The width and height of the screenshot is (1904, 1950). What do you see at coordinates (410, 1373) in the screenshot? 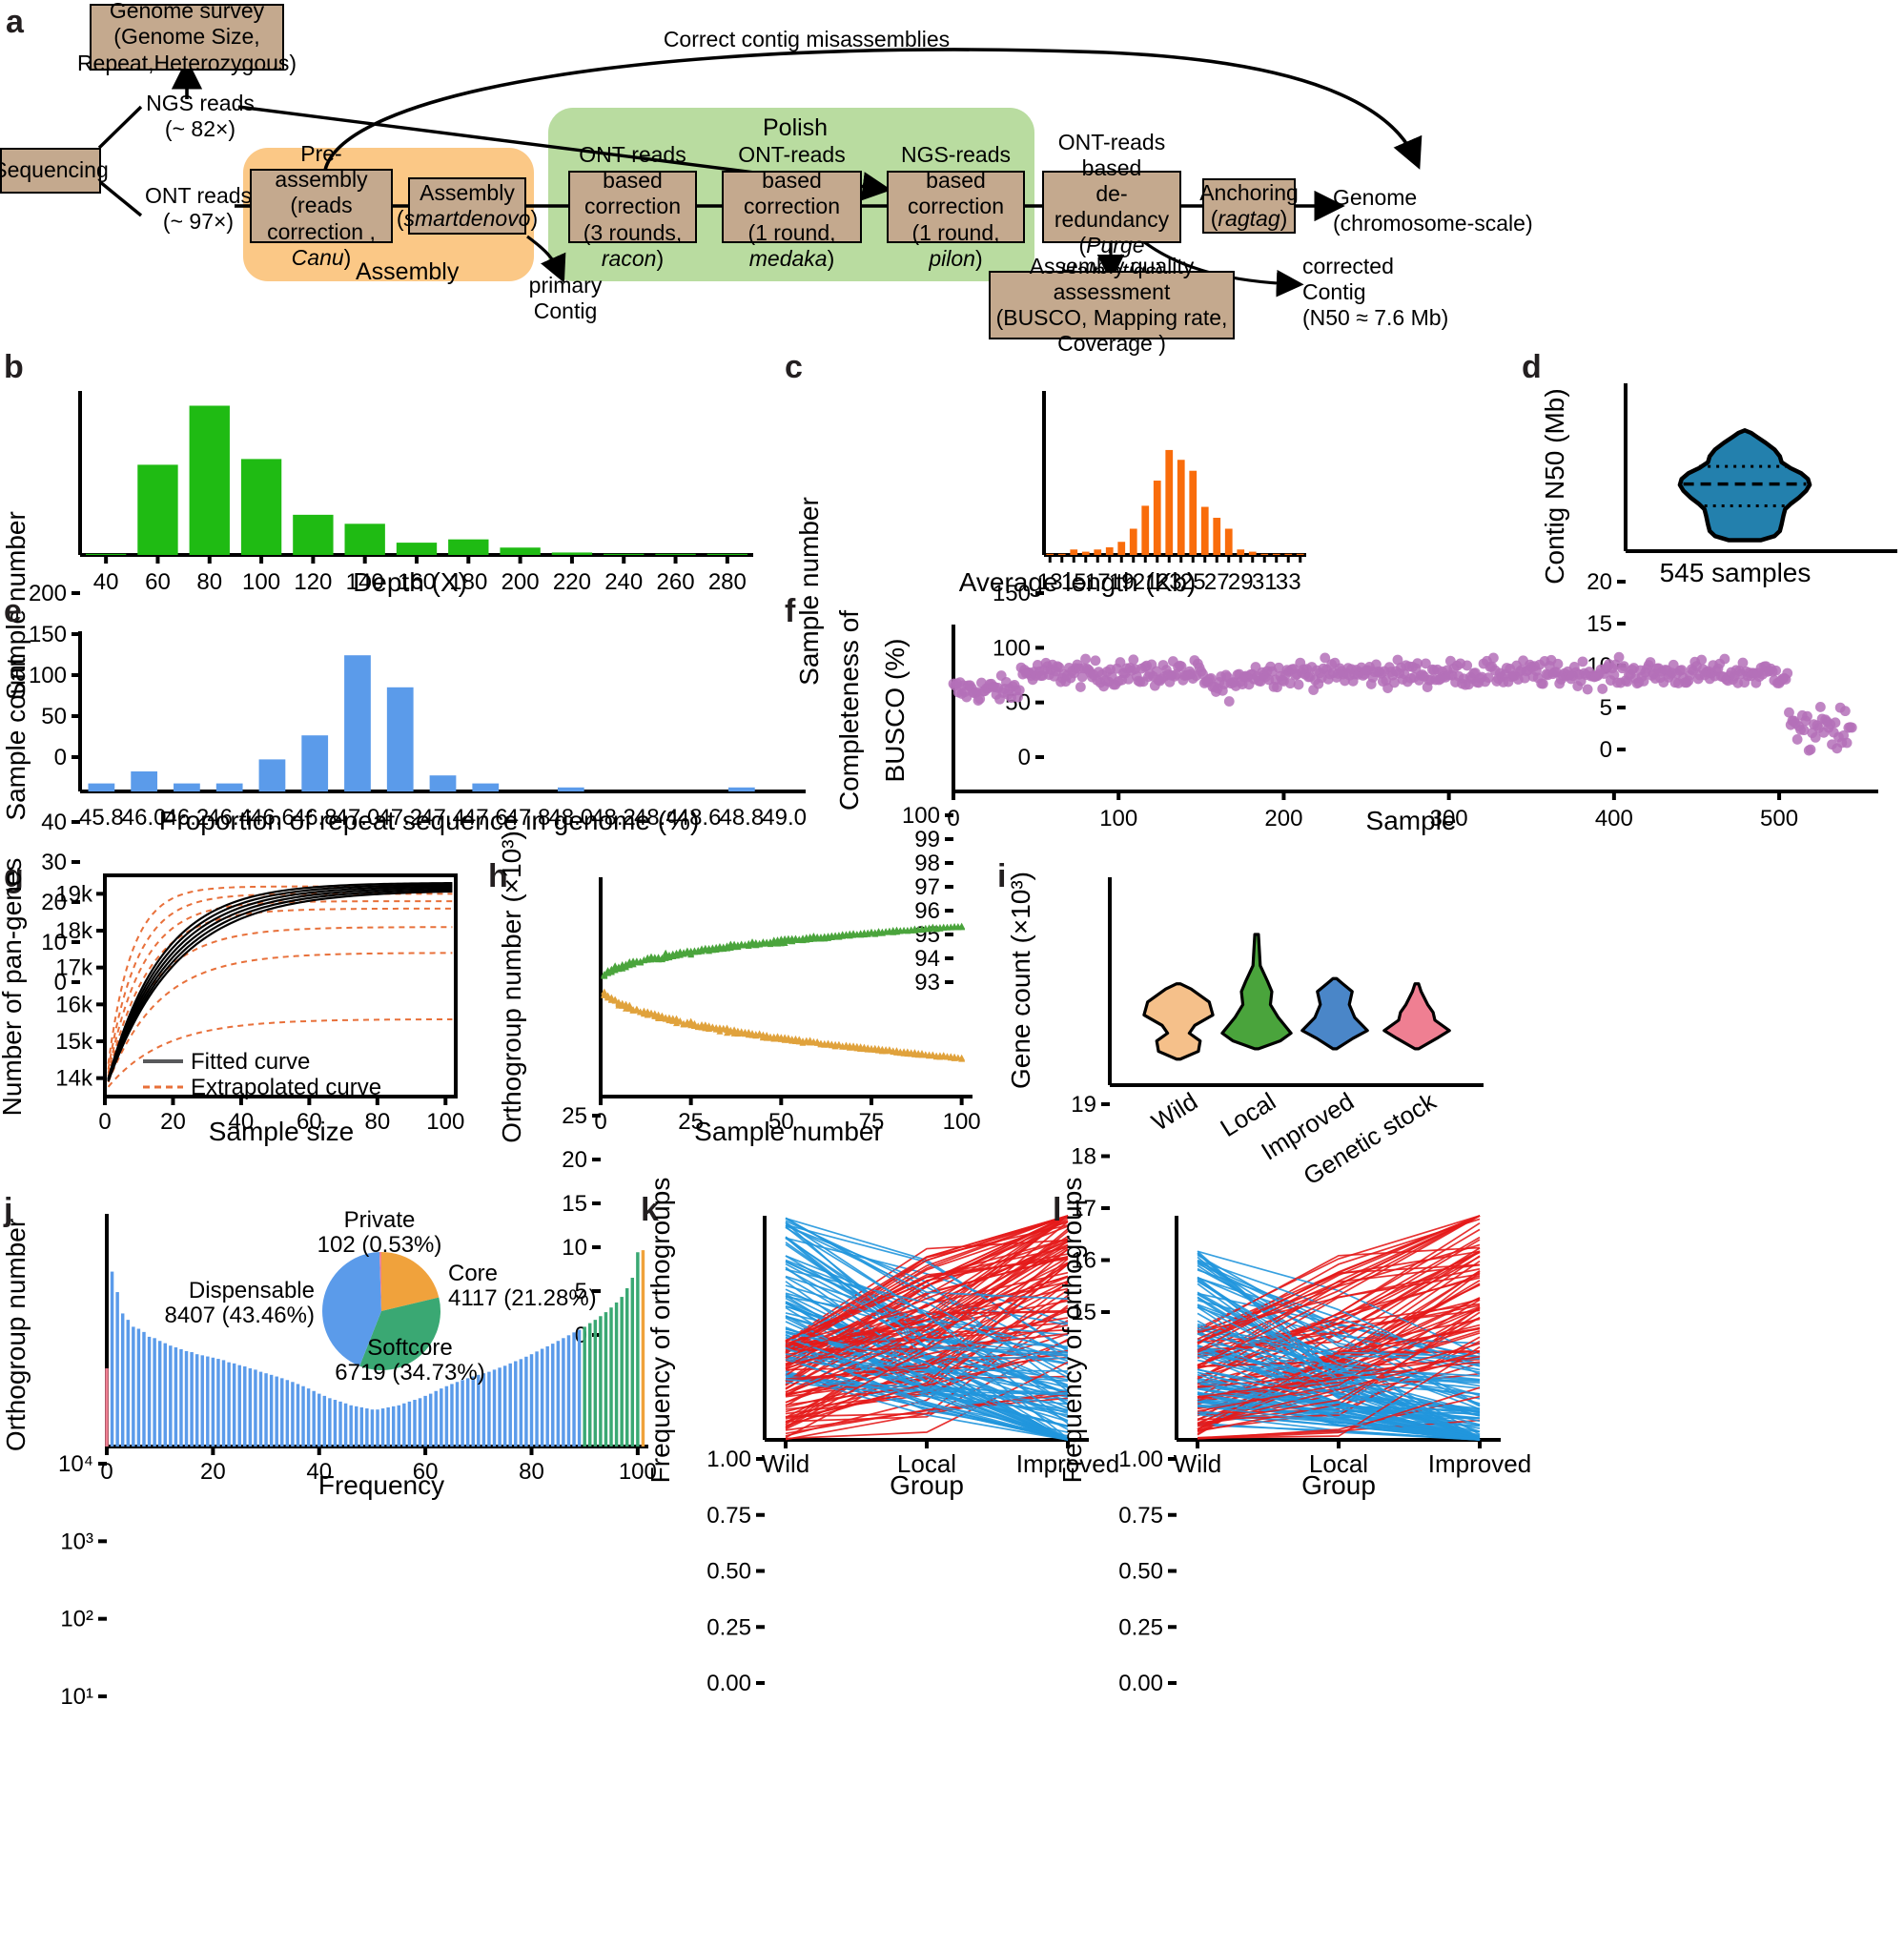
I see `svg-text: 6719 (34.73%)` at bounding box center [410, 1373].